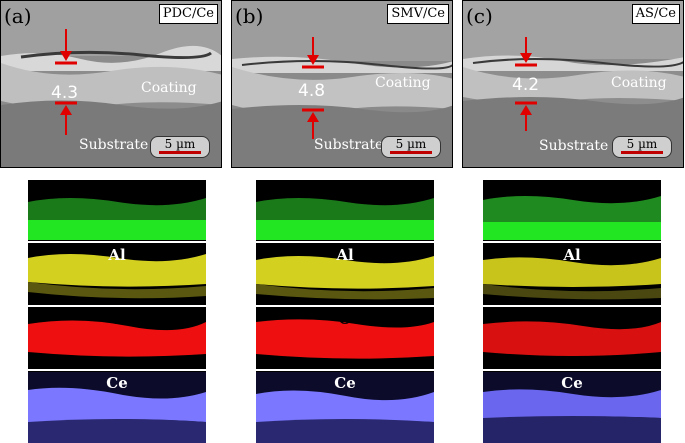 This screenshot has height=443, width=685. Describe the element at coordinates (573, 84) in the screenshot. I see `sem-panel-c: (c) AS/Ce 4.2 Coating Substrate 5 µm` at that location.